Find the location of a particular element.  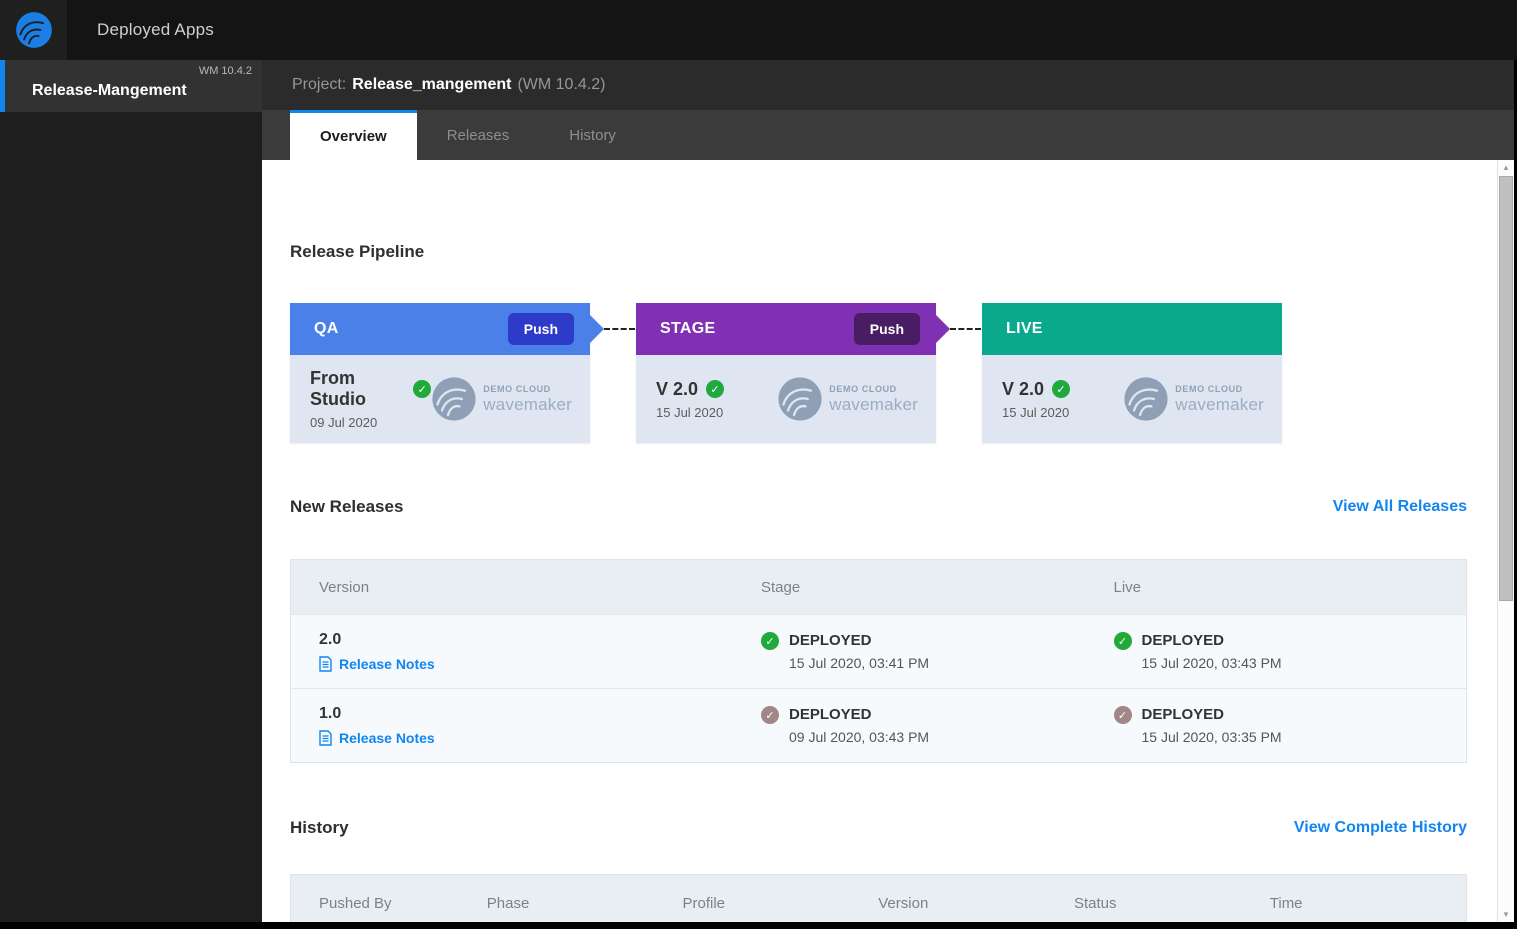

pipeline-card-stage: STAGE Push V 2.0 ✓ 15 Jul 2020 is located at coordinates (808, 373).